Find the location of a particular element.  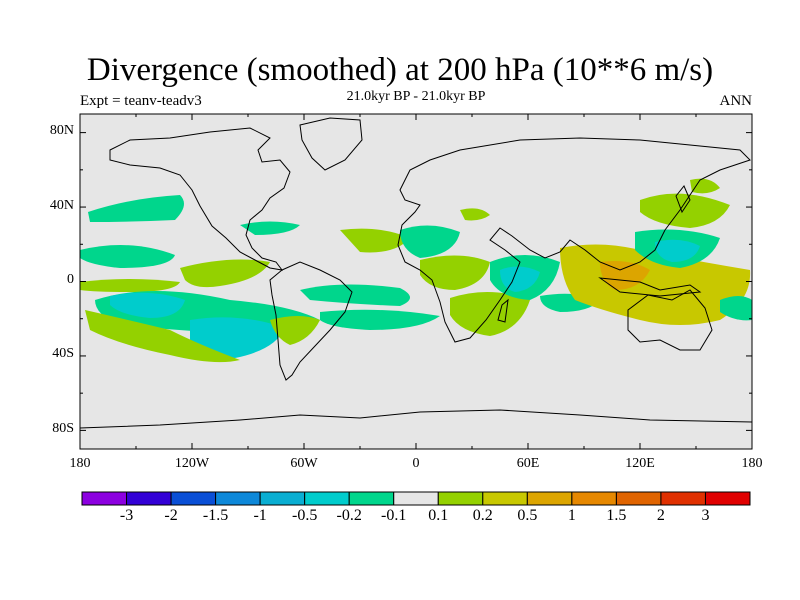

lon-label-60w: 60W is located at coordinates (304, 463).